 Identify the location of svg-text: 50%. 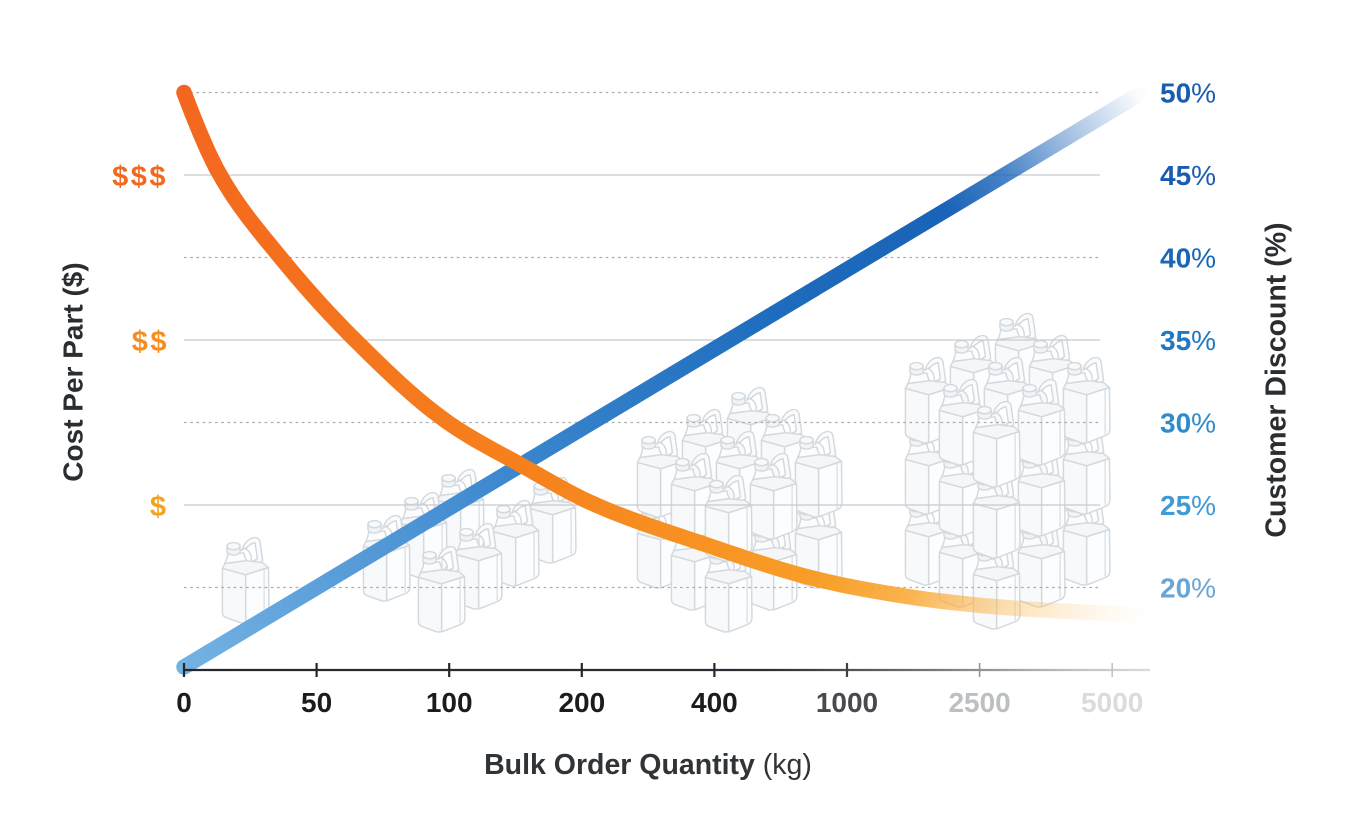
(1188, 93).